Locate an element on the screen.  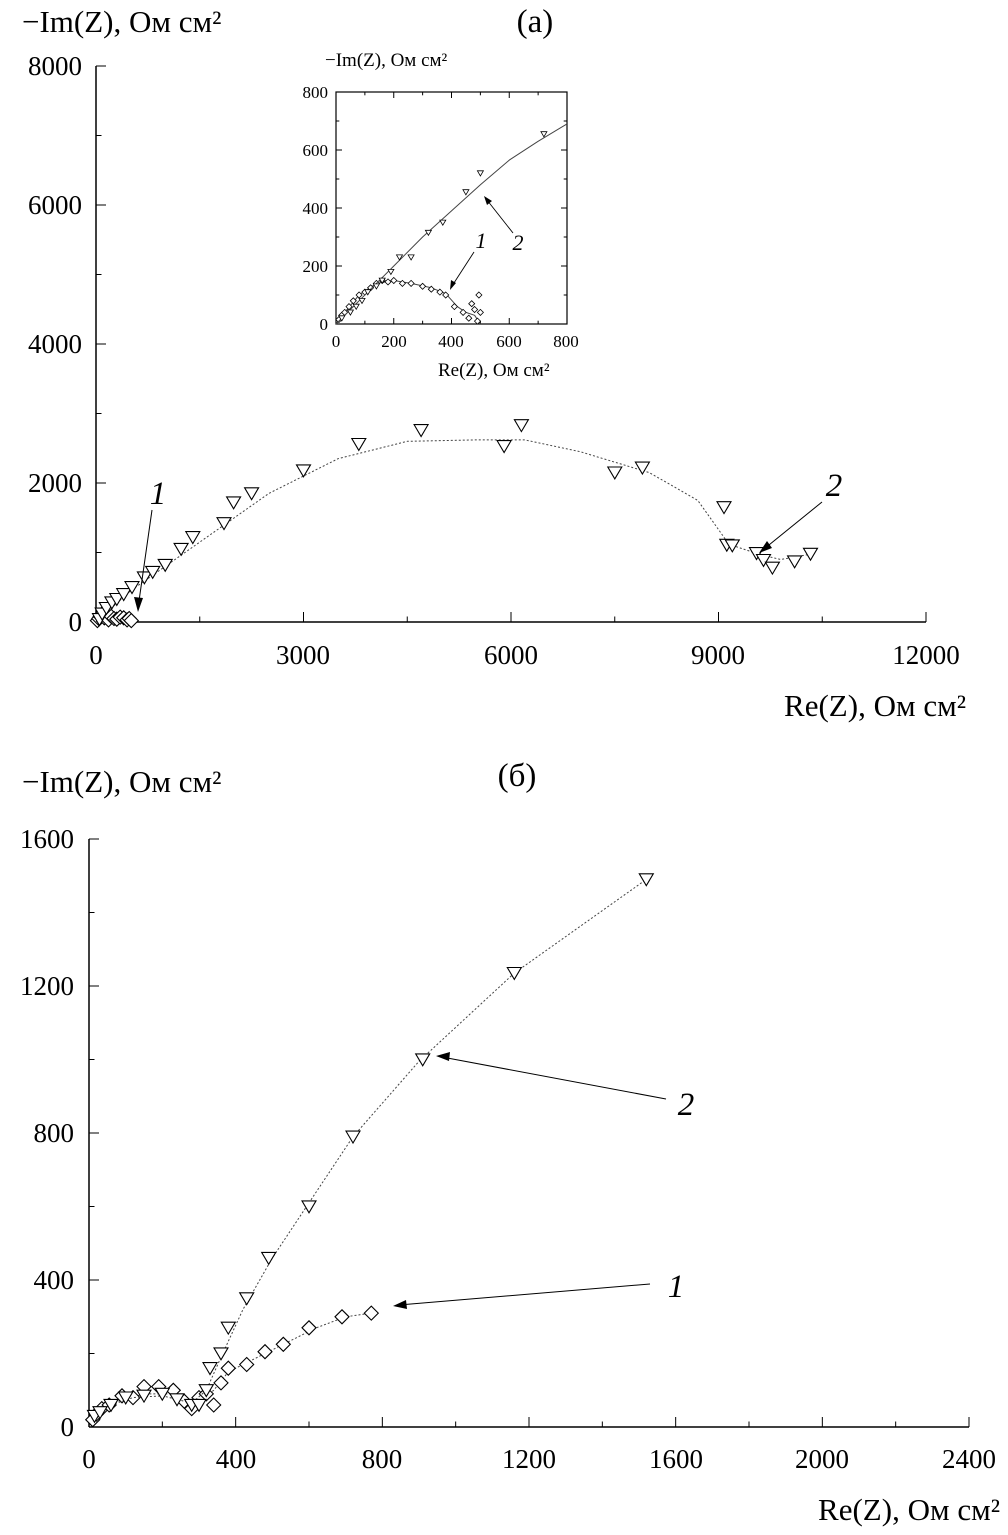
panel-a-curve-label-2: 2 is located at coordinates (834, 486).